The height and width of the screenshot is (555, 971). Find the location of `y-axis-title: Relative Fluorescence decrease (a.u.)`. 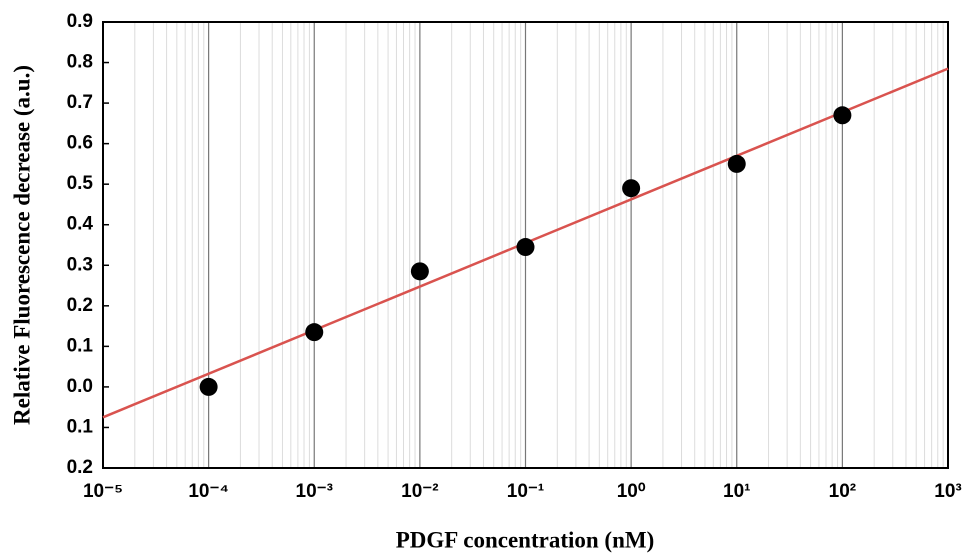

y-axis-title: Relative Fluorescence decrease (a.u.) is located at coordinates (21, 245).